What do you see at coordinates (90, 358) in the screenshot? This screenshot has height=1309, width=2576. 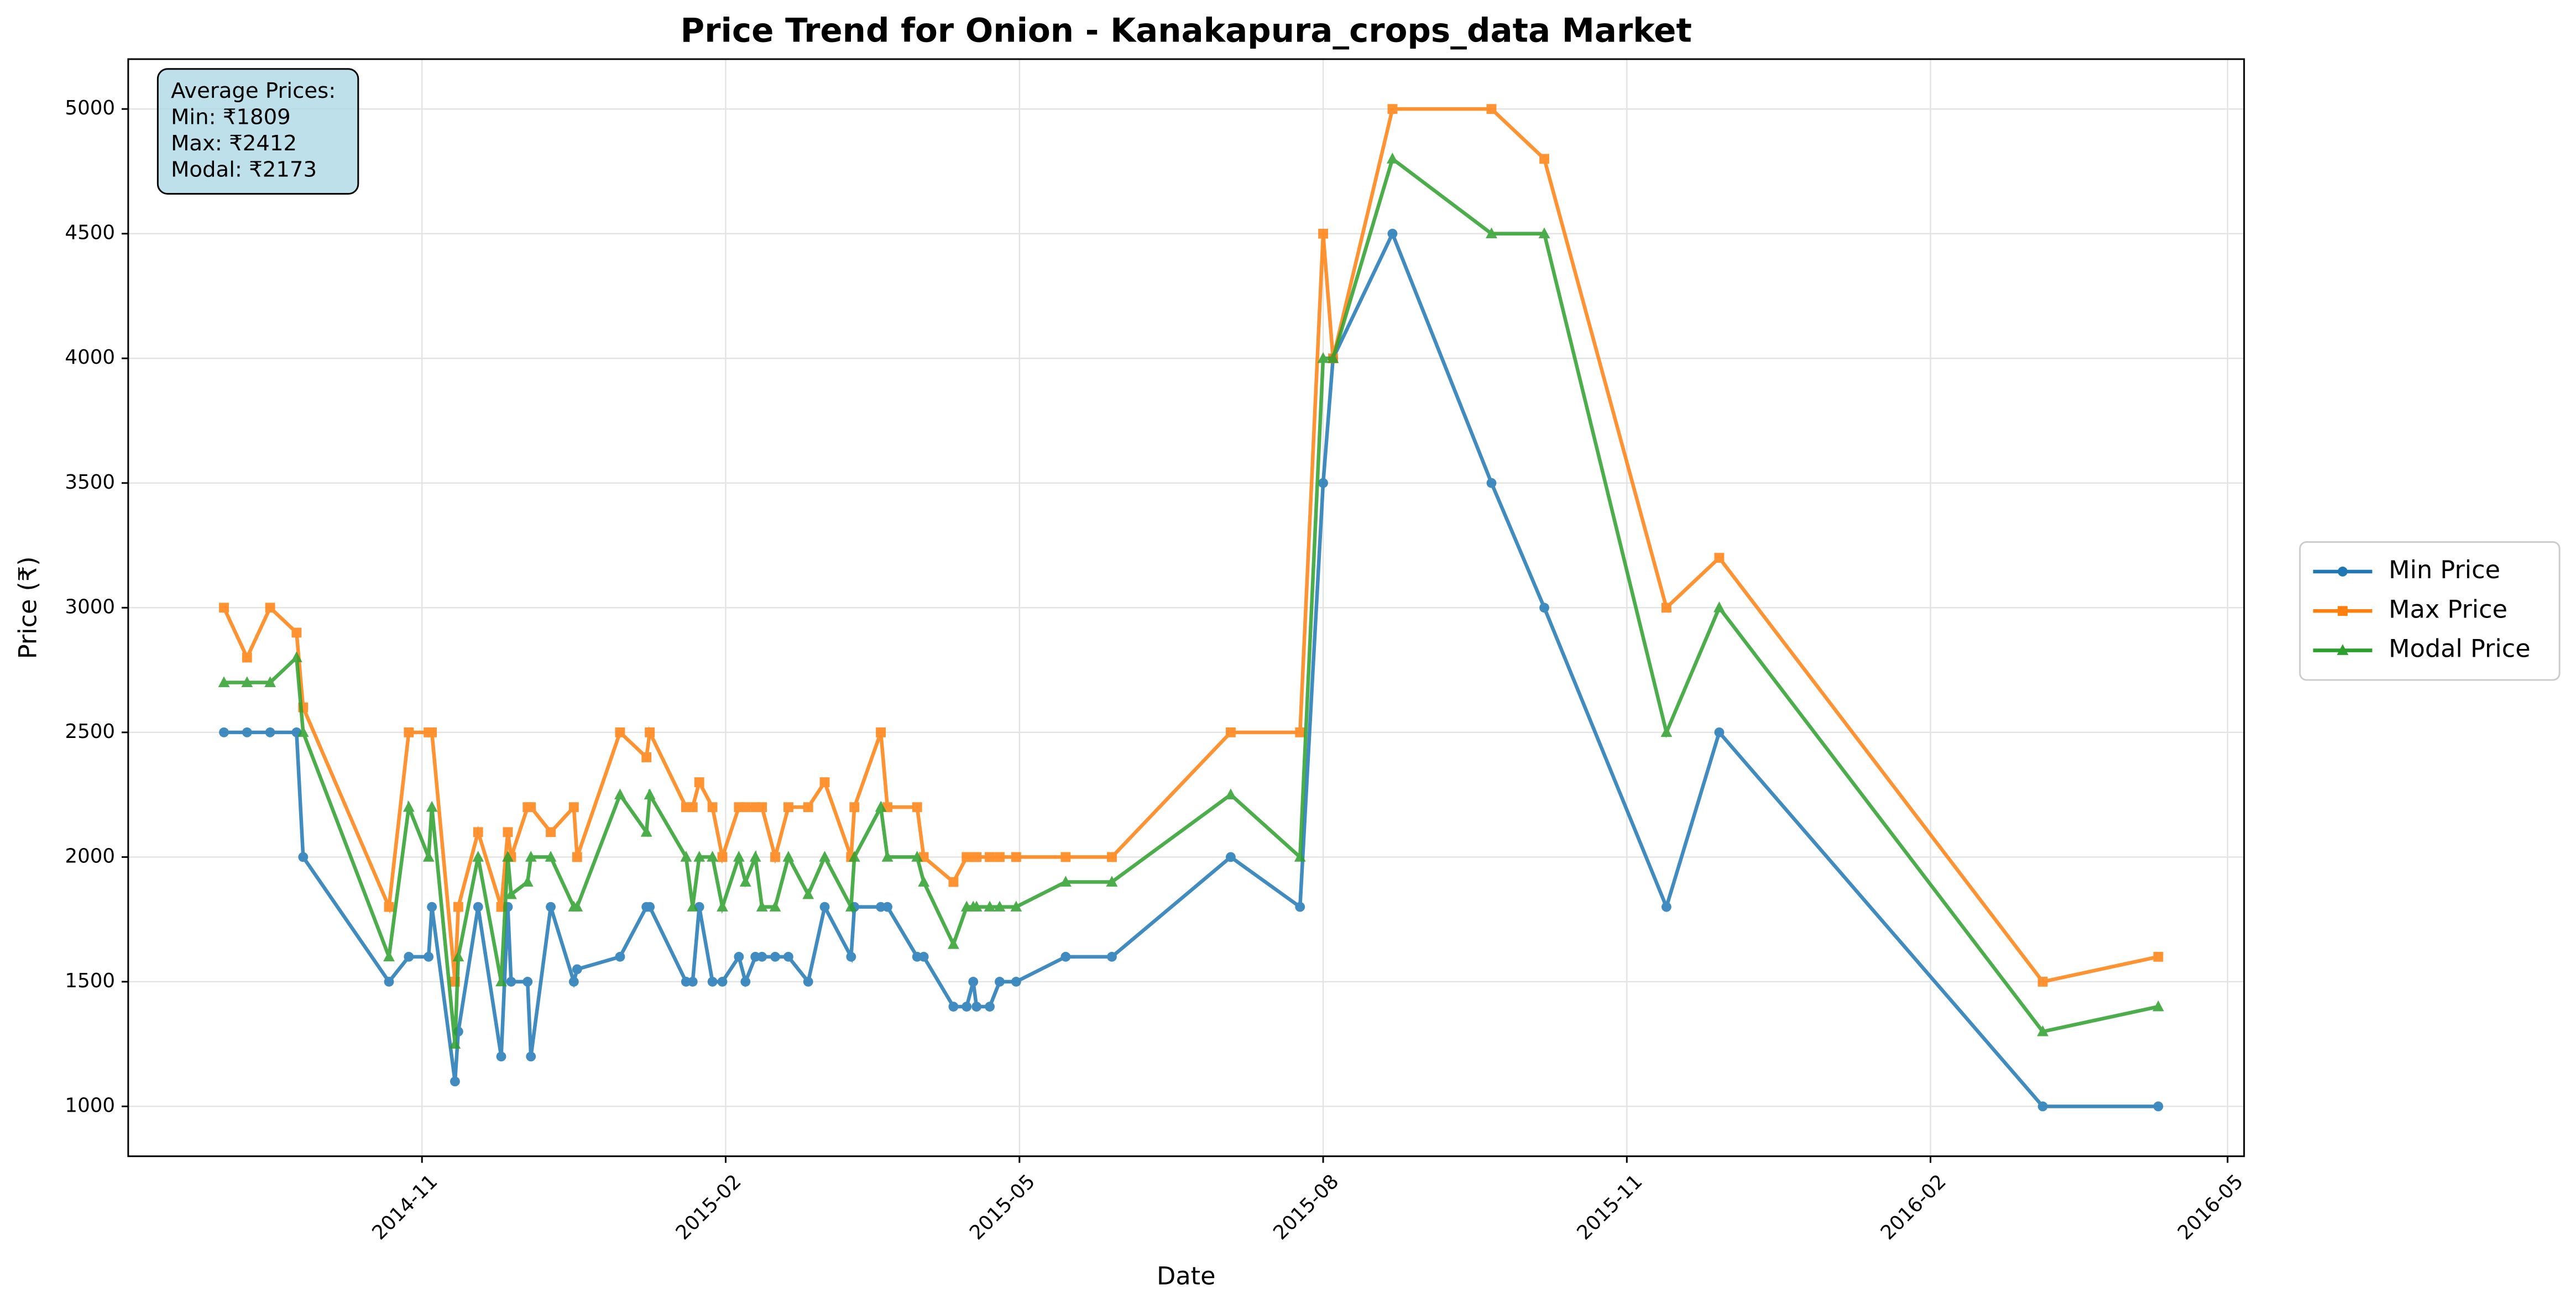 I see `y-tick-label: 4000` at bounding box center [90, 358].